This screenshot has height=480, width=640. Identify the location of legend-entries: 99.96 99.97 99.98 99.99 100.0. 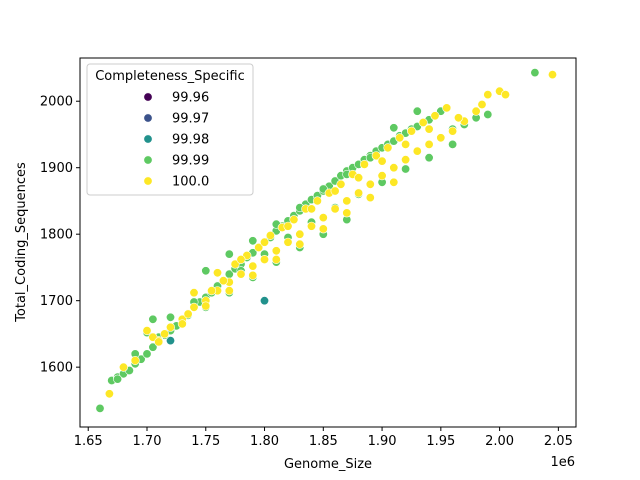
(176, 140).